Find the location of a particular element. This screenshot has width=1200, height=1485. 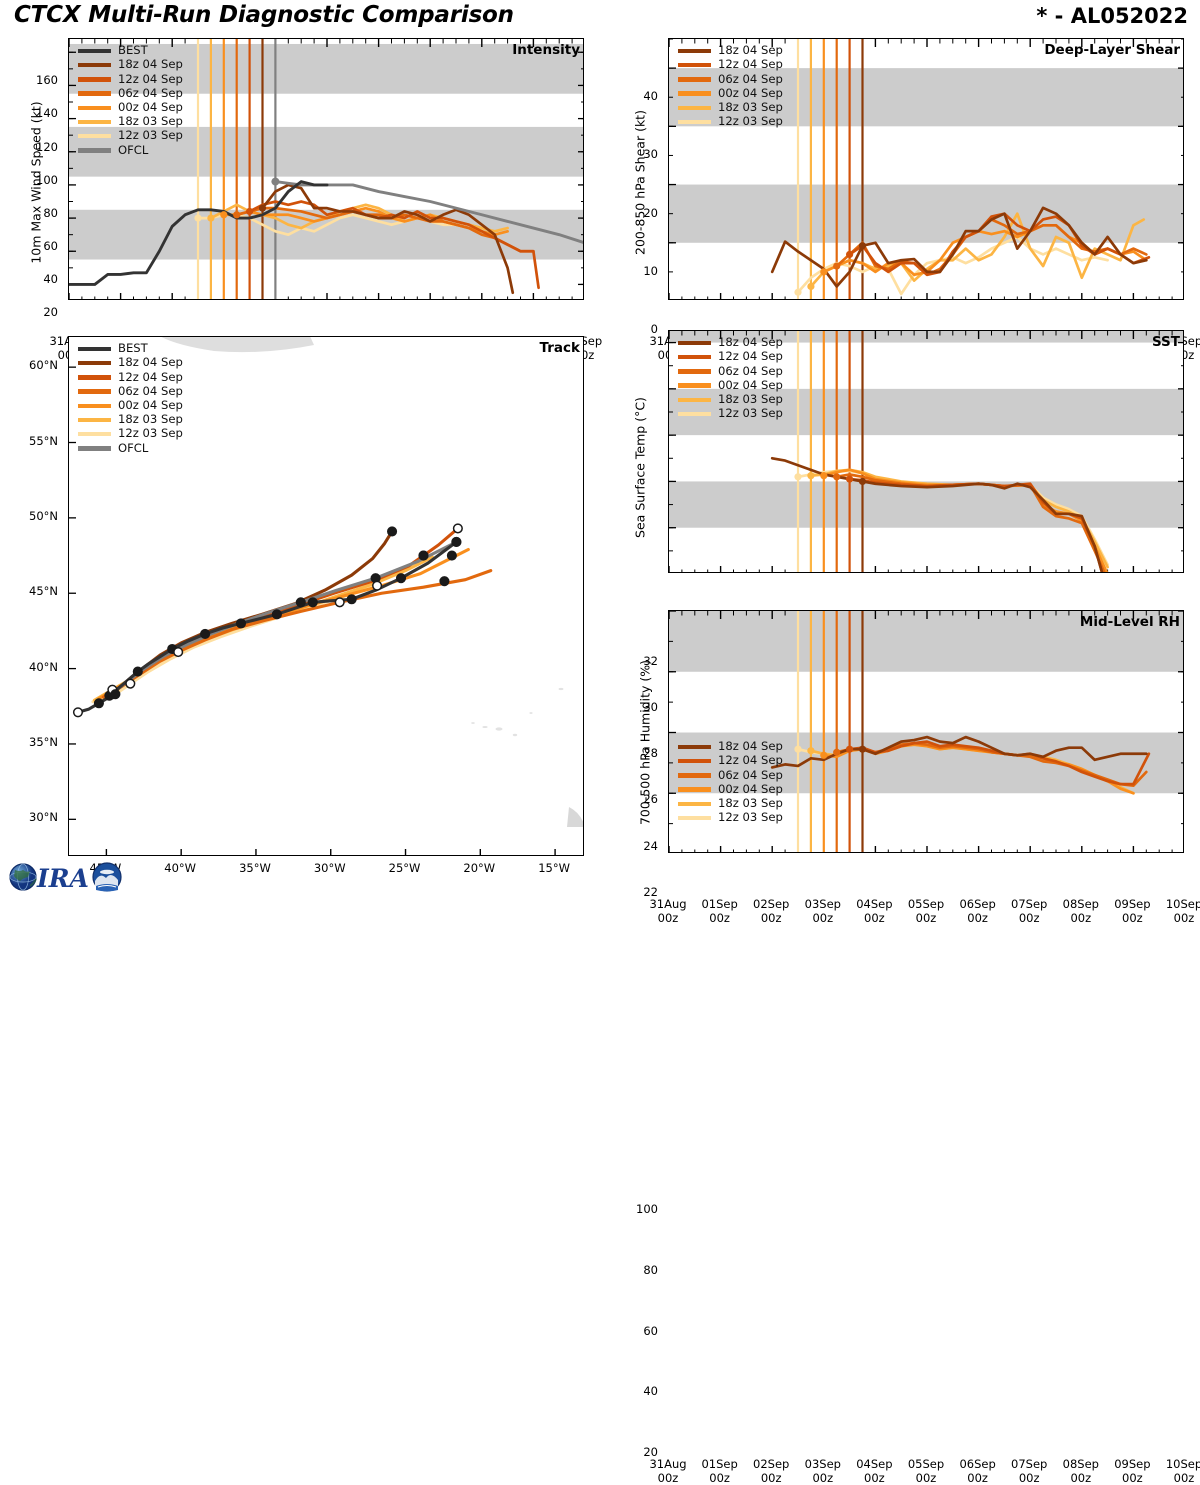

y-tick-label: 20 is located at coordinates (650, 212).